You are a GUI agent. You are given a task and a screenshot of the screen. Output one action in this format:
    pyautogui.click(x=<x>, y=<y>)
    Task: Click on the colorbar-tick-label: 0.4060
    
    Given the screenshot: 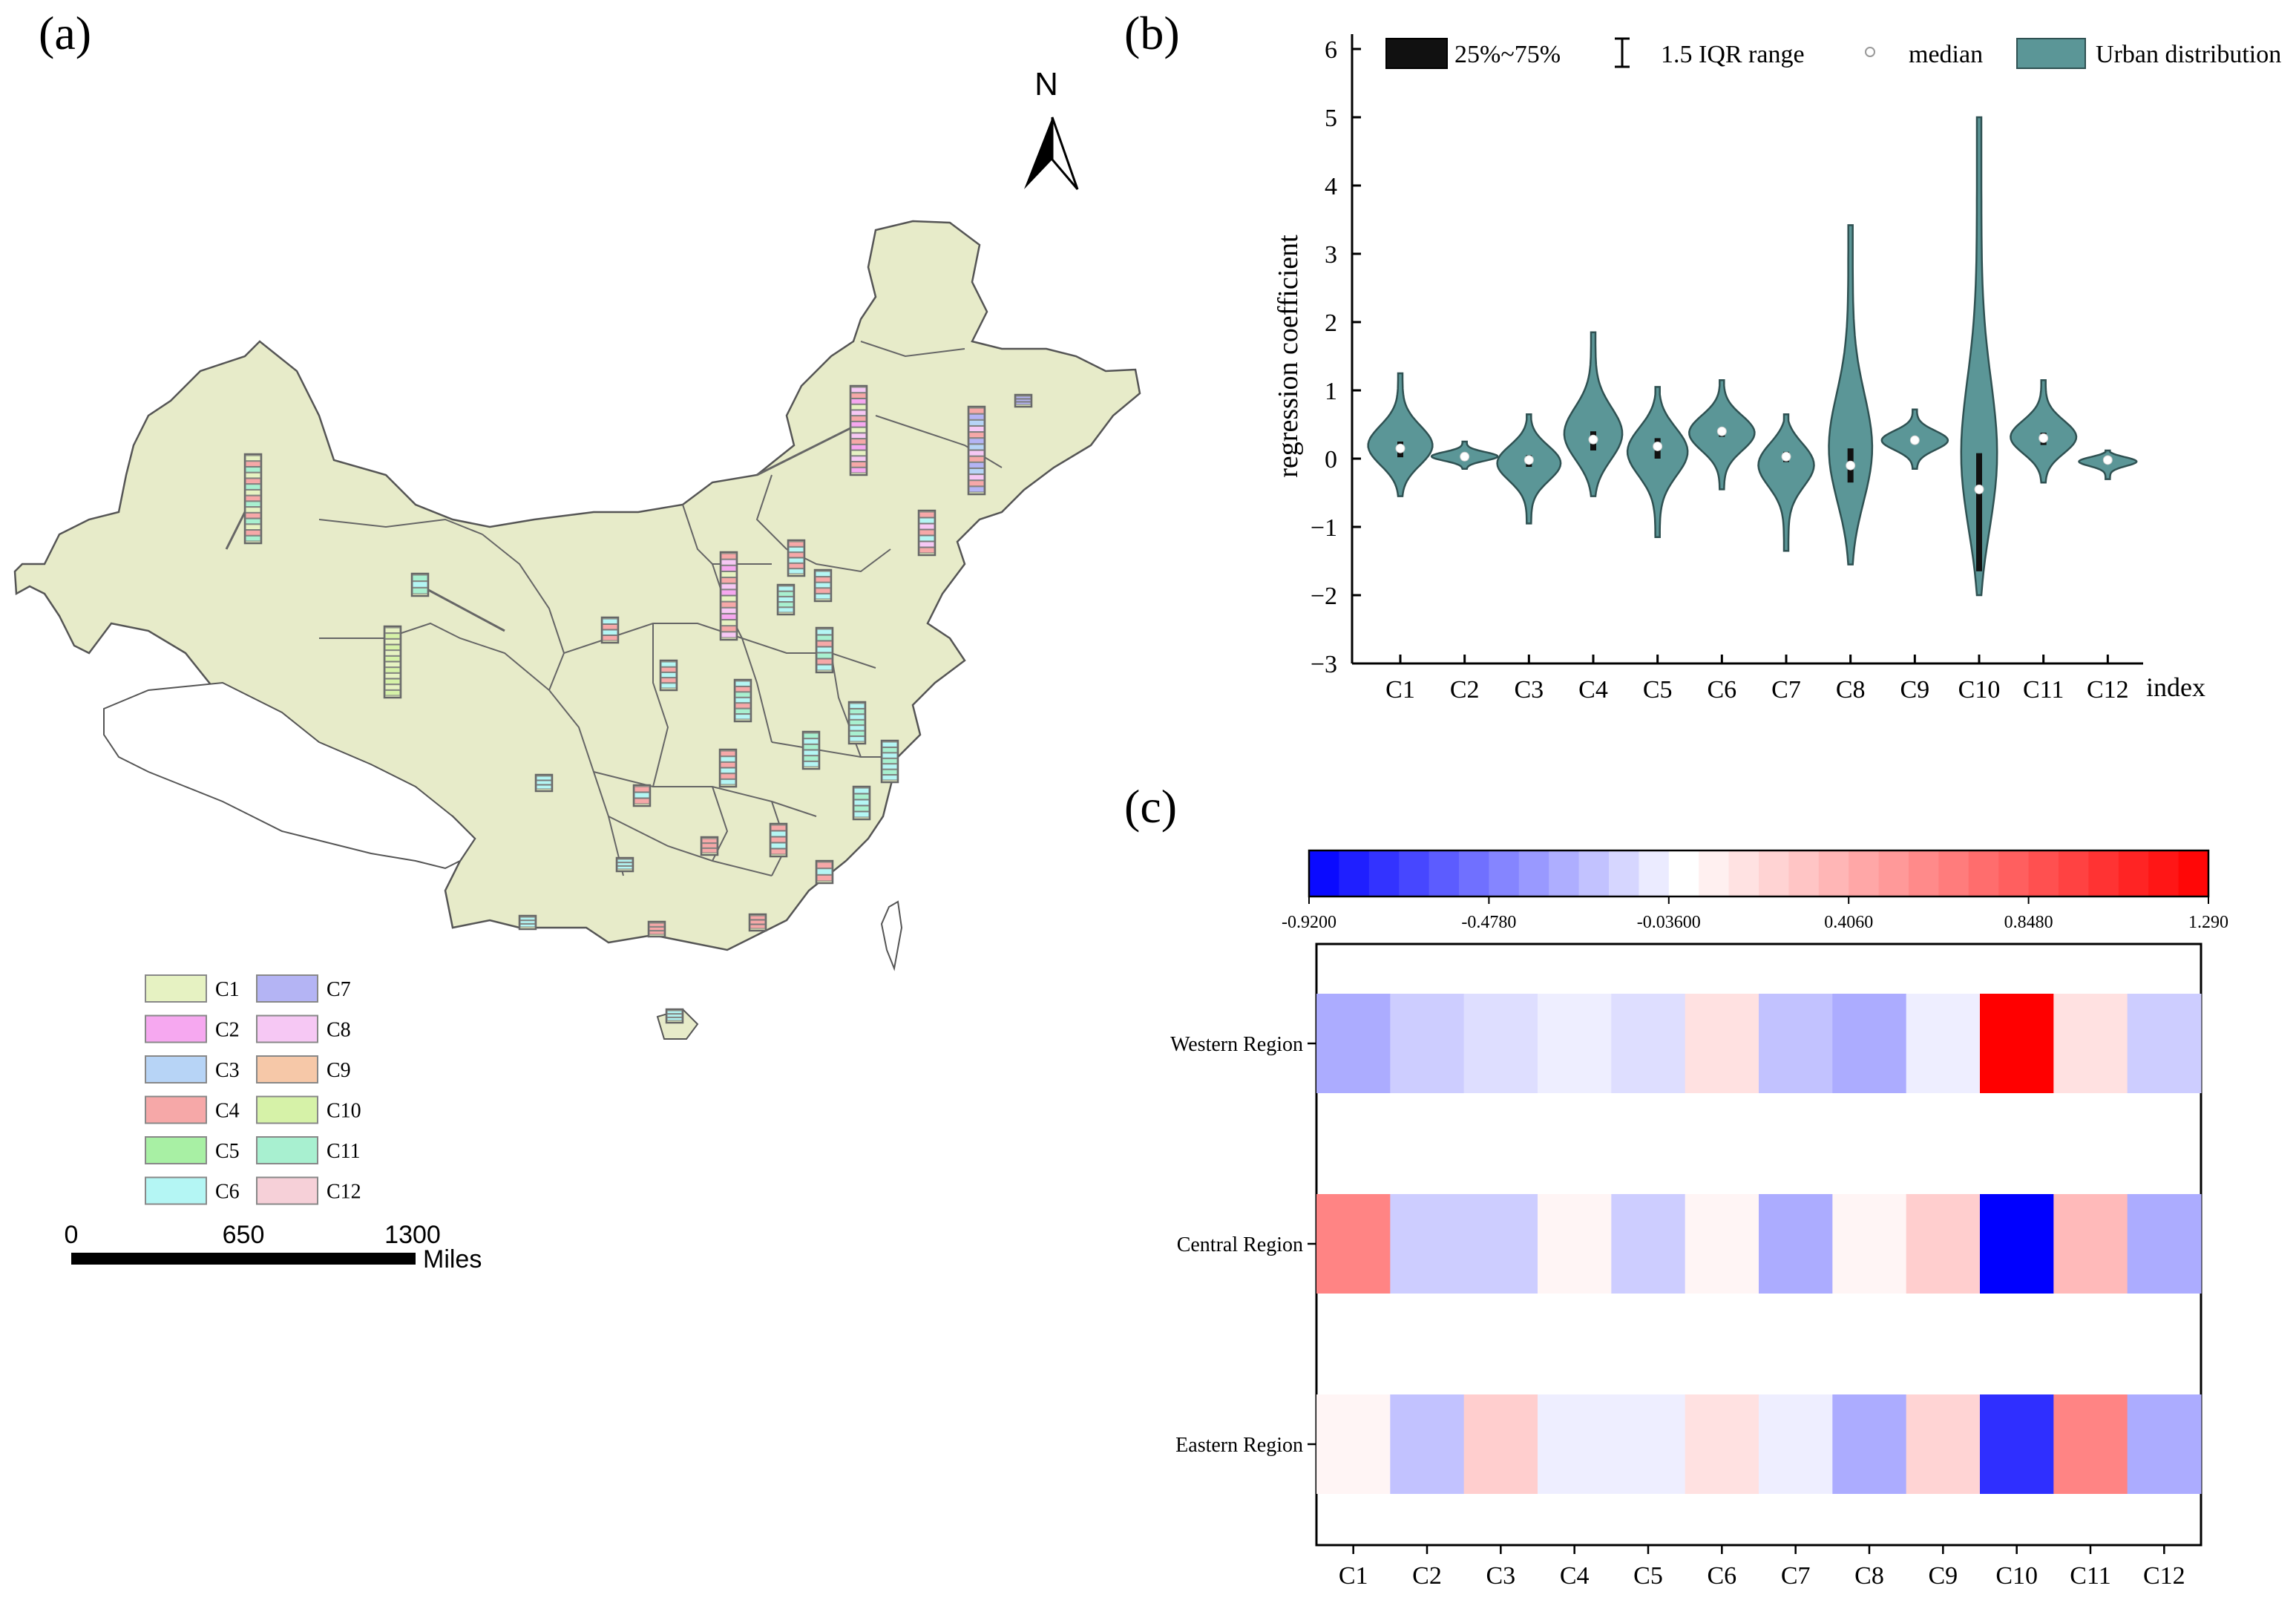 What is the action you would take?
    pyautogui.click(x=1849, y=922)
    